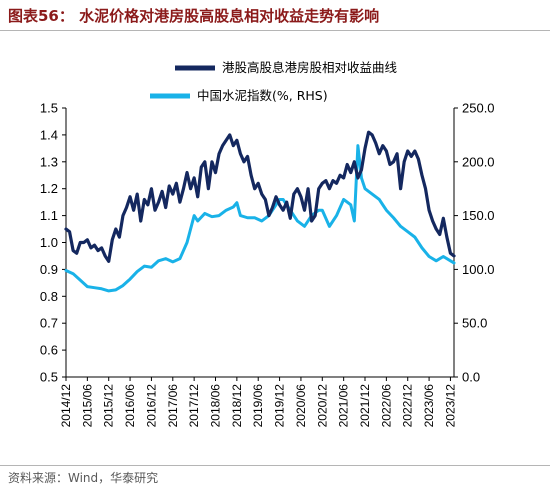 The image size is (550, 491). What do you see at coordinates (87, 406) in the screenshot?
I see `x-tick-label: 2015/06` at bounding box center [87, 406].